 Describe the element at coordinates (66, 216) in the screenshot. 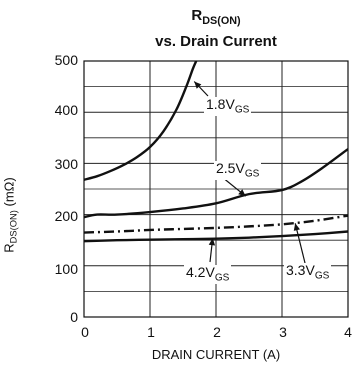

I see `y-tick-label-200: 200` at that location.